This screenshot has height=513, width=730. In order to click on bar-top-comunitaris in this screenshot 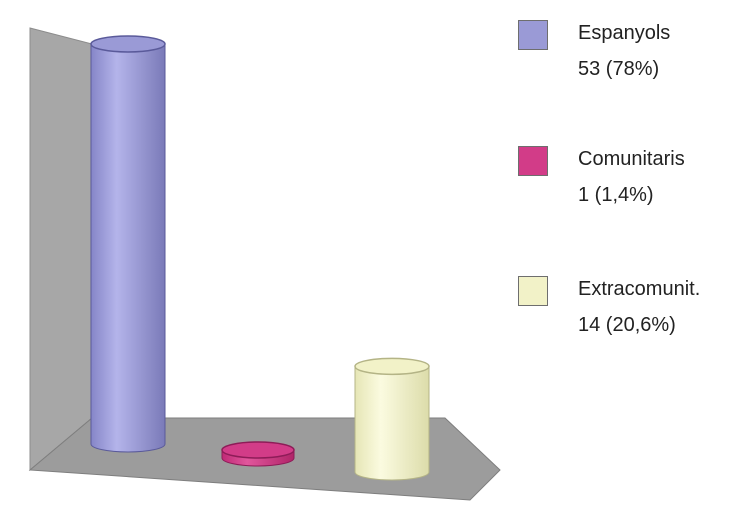, I will do `click(258, 450)`.